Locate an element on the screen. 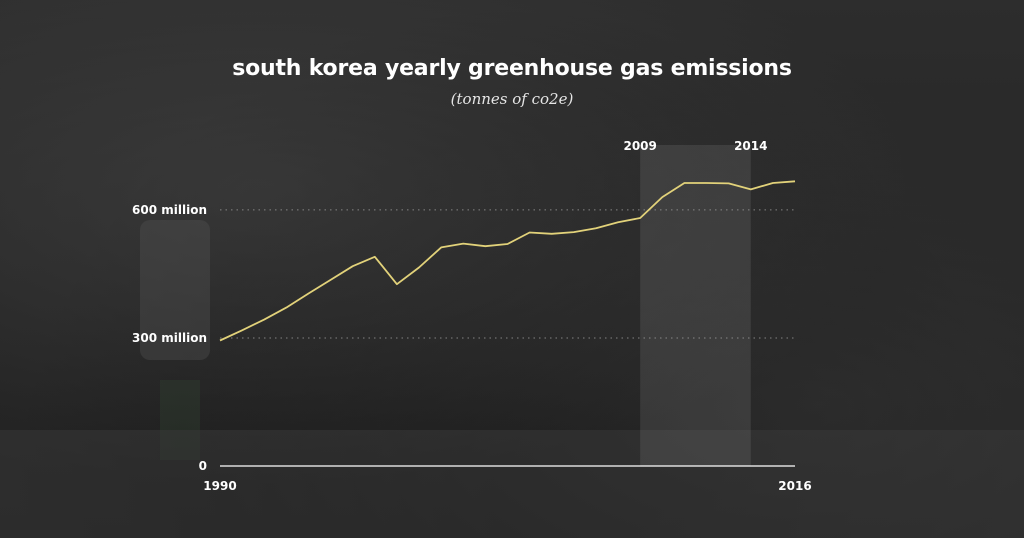 Image resolution: width=1024 pixels, height=538 pixels. highlight-band is located at coordinates (695, 305).